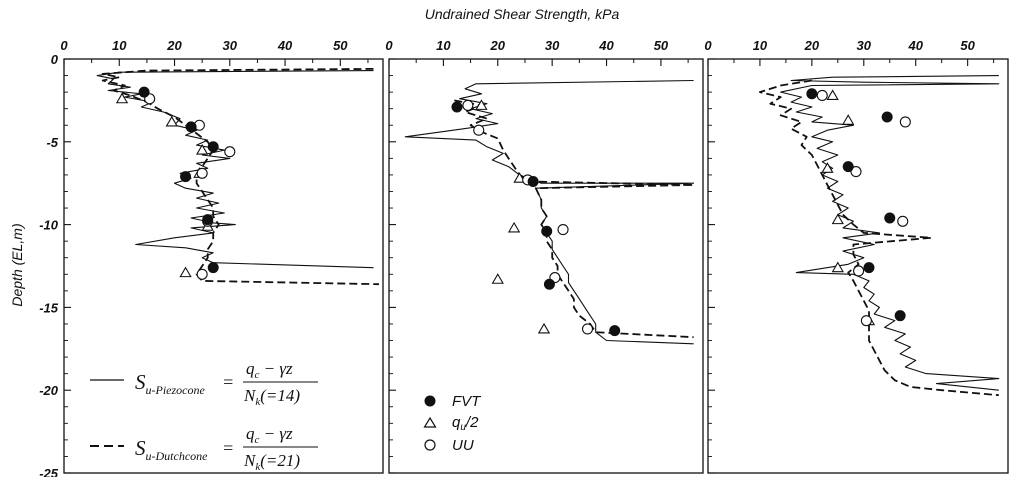 The image size is (1012, 477). What do you see at coordinates (55, 59) in the screenshot?
I see `y-tick-label: 0` at bounding box center [55, 59].